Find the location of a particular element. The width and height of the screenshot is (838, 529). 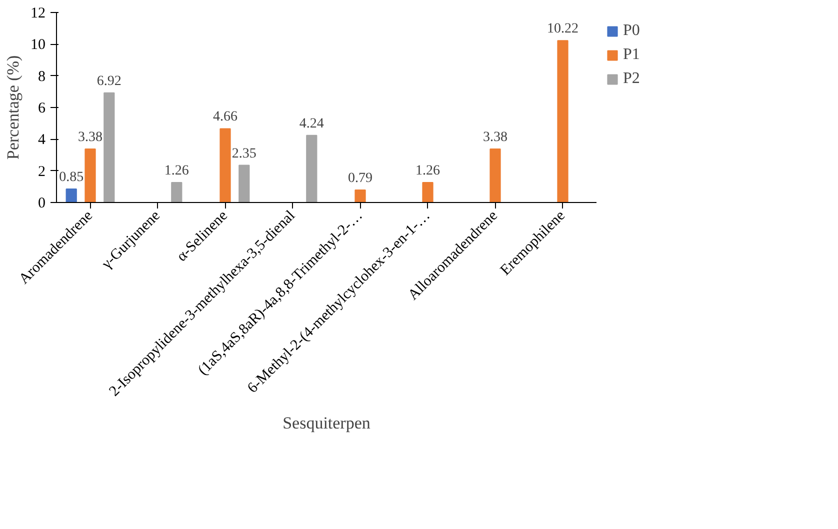

y-tick-label: 12 is located at coordinates (38, 14).